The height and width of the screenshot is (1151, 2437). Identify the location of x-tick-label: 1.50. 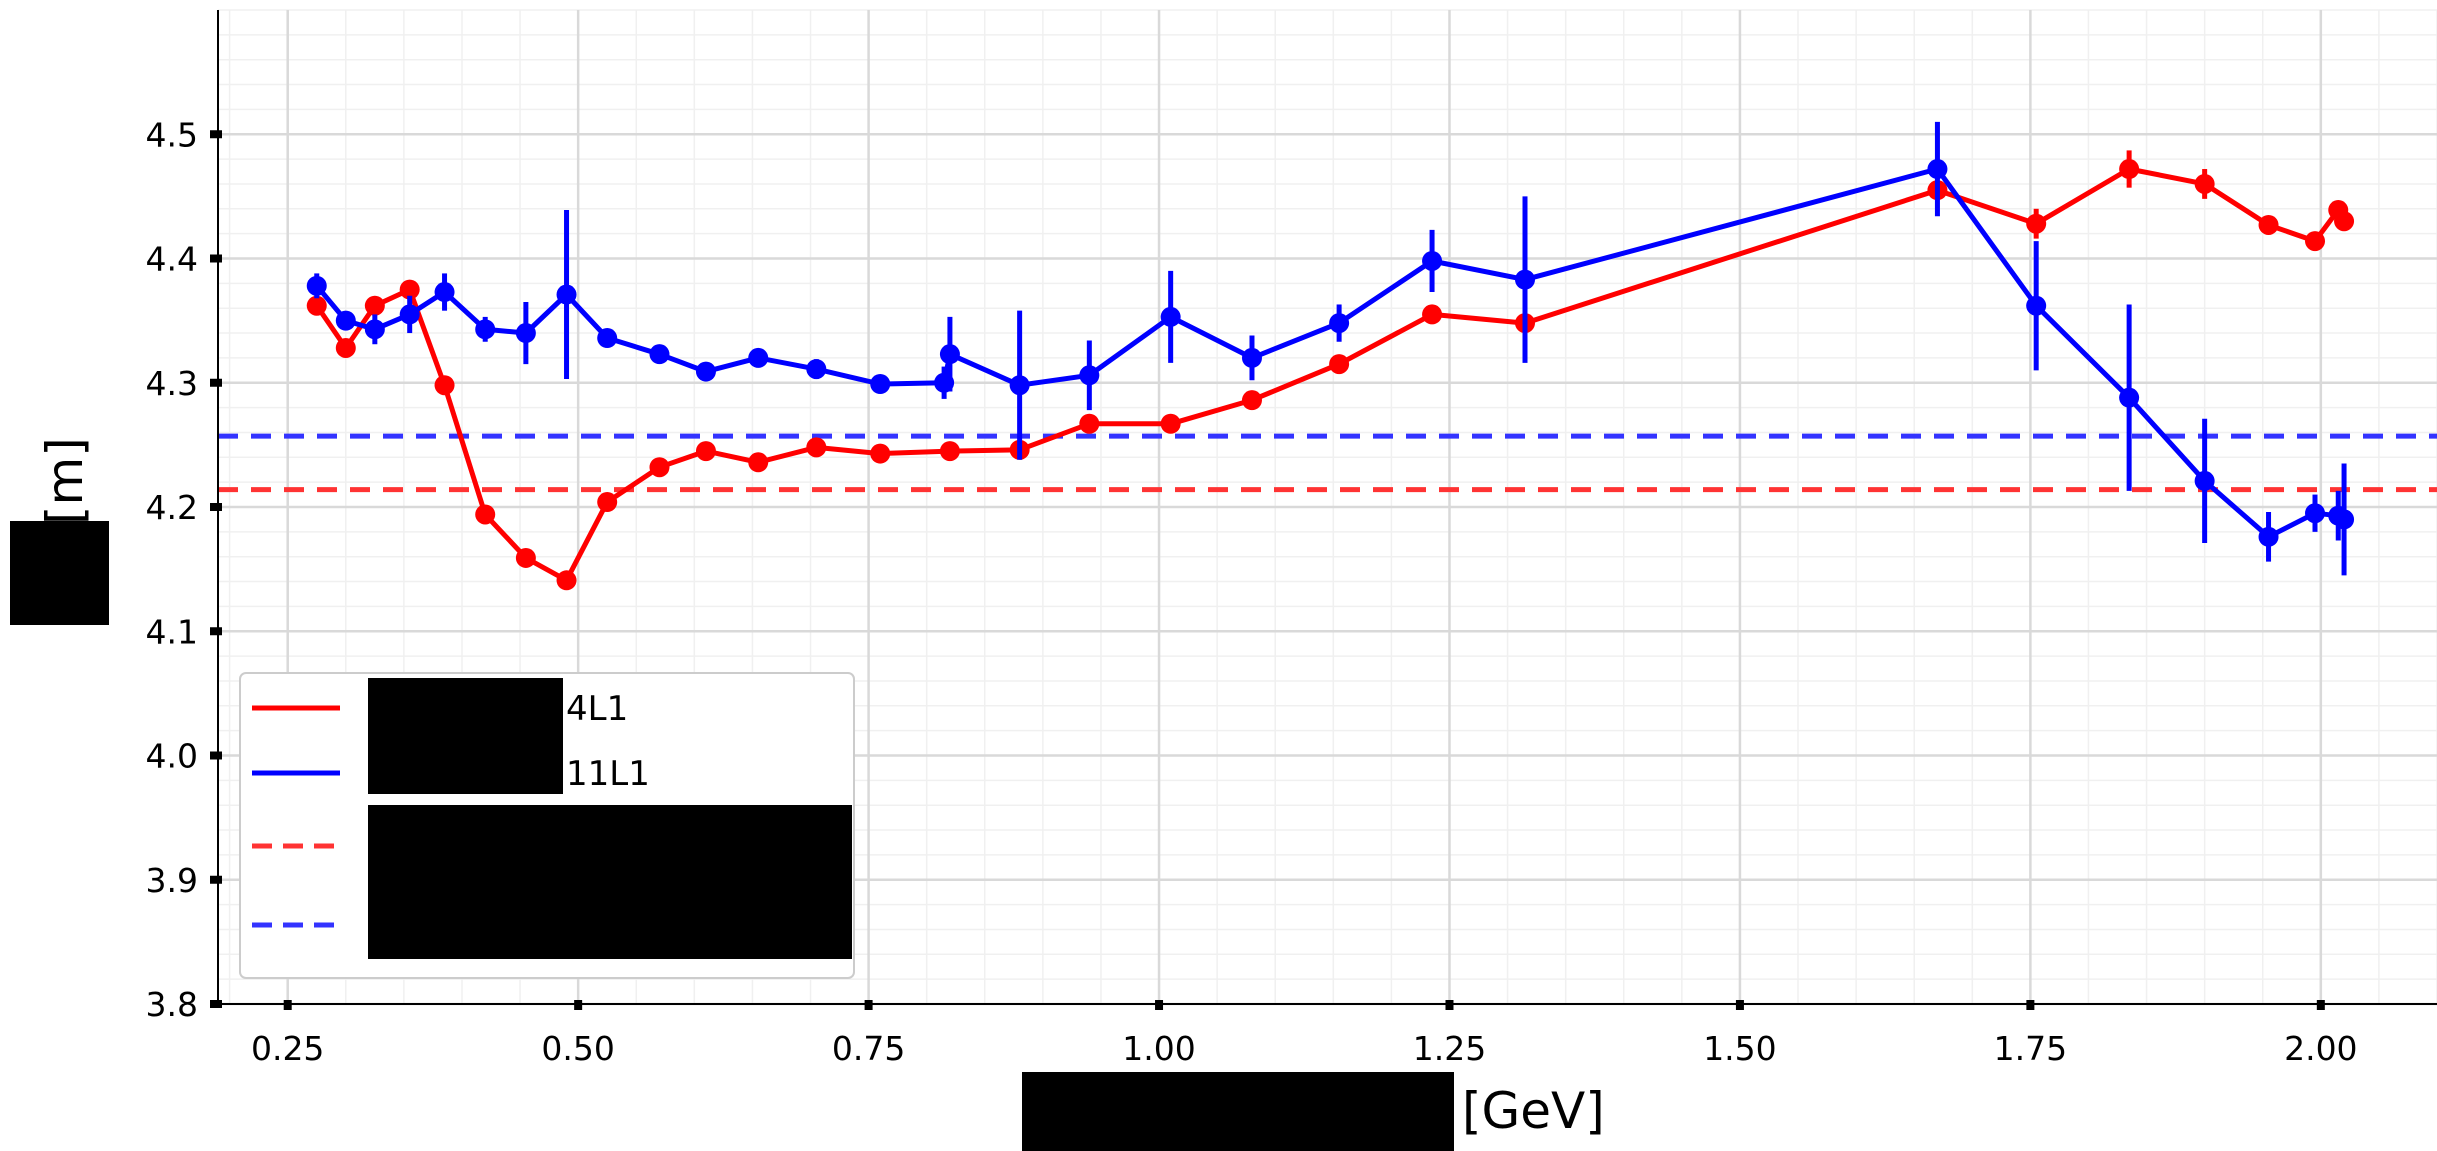
(1739, 1048).